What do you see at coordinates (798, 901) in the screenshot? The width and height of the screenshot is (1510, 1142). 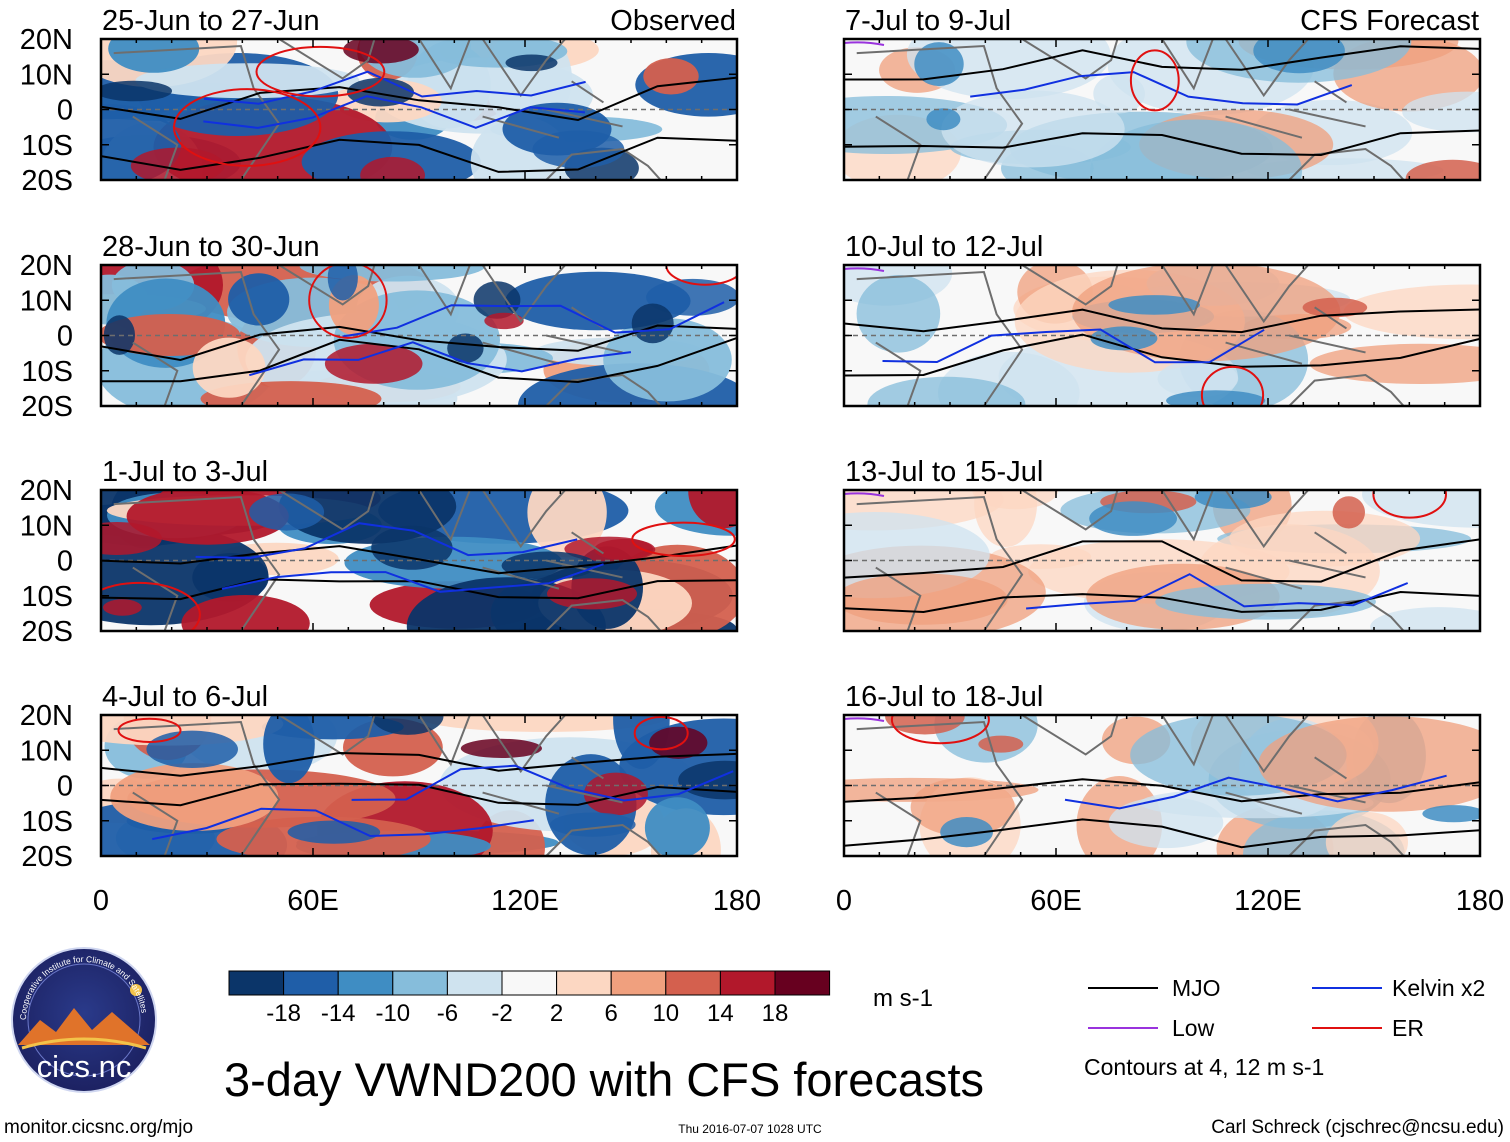 I see `x-axis-labels: 0 60E 120E 180 0 60E 120E 180` at bounding box center [798, 901].